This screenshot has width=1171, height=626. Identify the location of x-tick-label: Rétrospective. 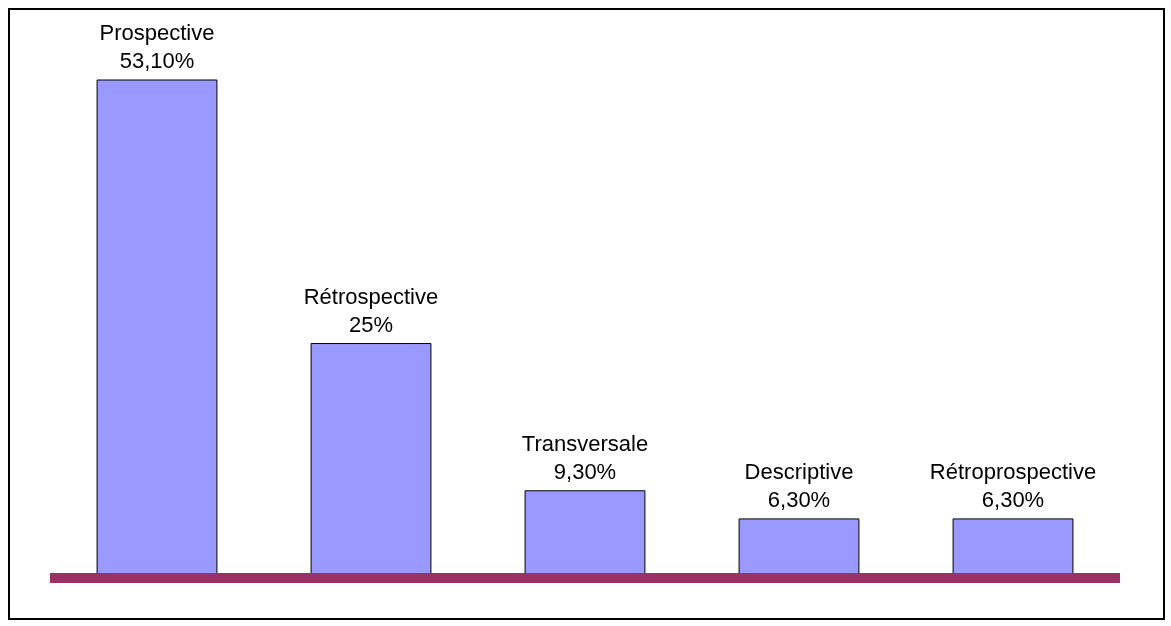
(371, 296).